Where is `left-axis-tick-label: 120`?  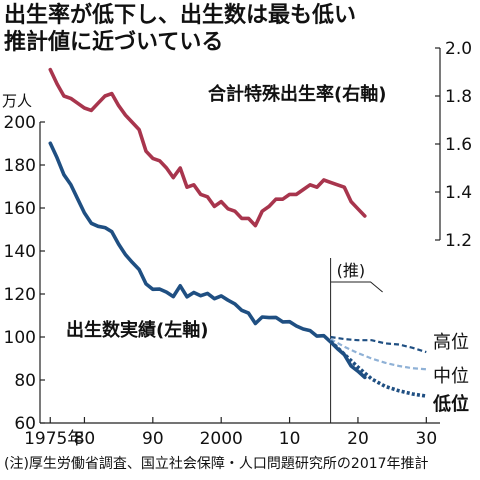 left-axis-tick-label: 120 is located at coordinates (20, 295).